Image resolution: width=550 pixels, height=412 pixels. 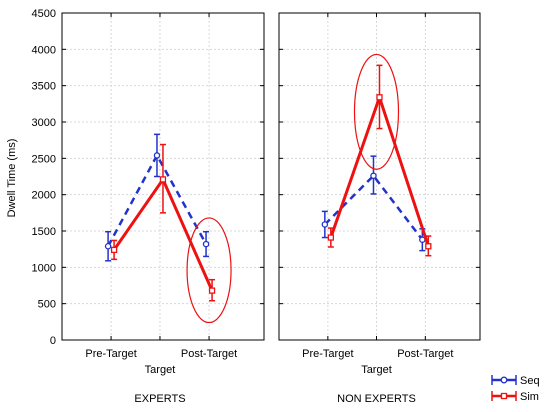 I want to click on group-label: NON EXPERTS, so click(x=376, y=399).